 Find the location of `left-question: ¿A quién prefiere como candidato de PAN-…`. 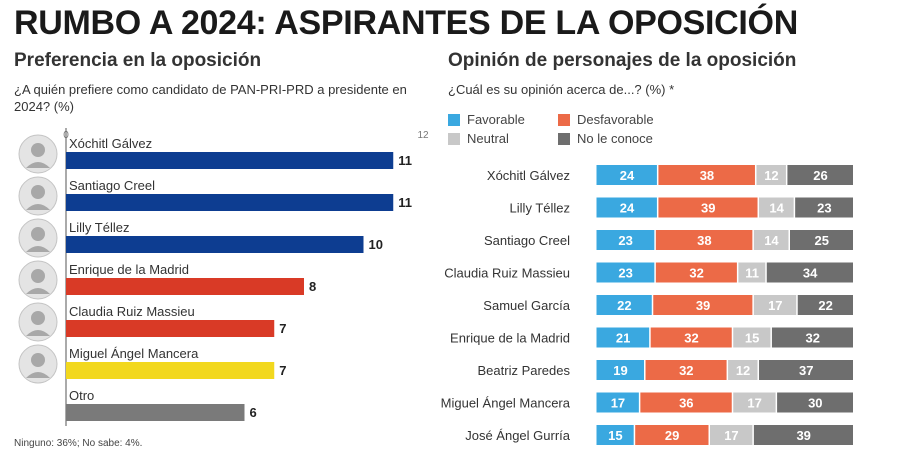

left-question: ¿A quién prefiere como candidato de PAN-… is located at coordinates (210, 98).